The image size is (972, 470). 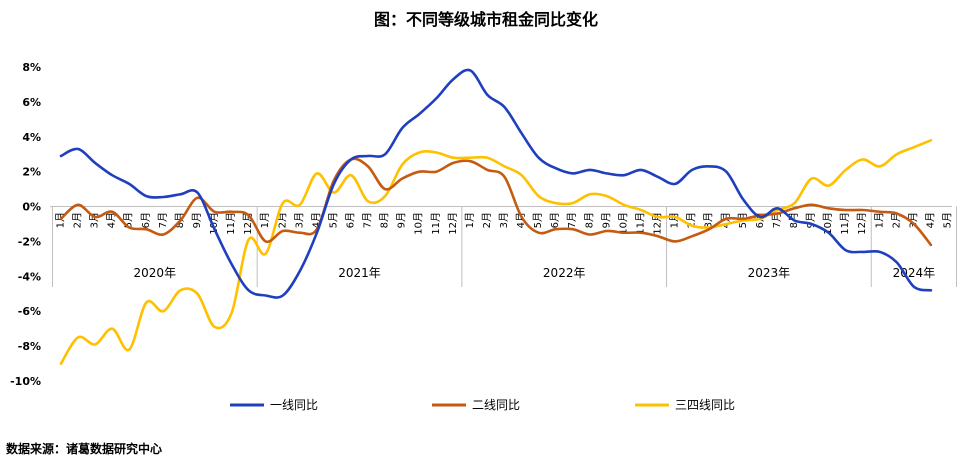 What do you see at coordinates (485, 19) in the screenshot?
I see `chart-title: 图：不同等级城市租金同比变化` at bounding box center [485, 19].